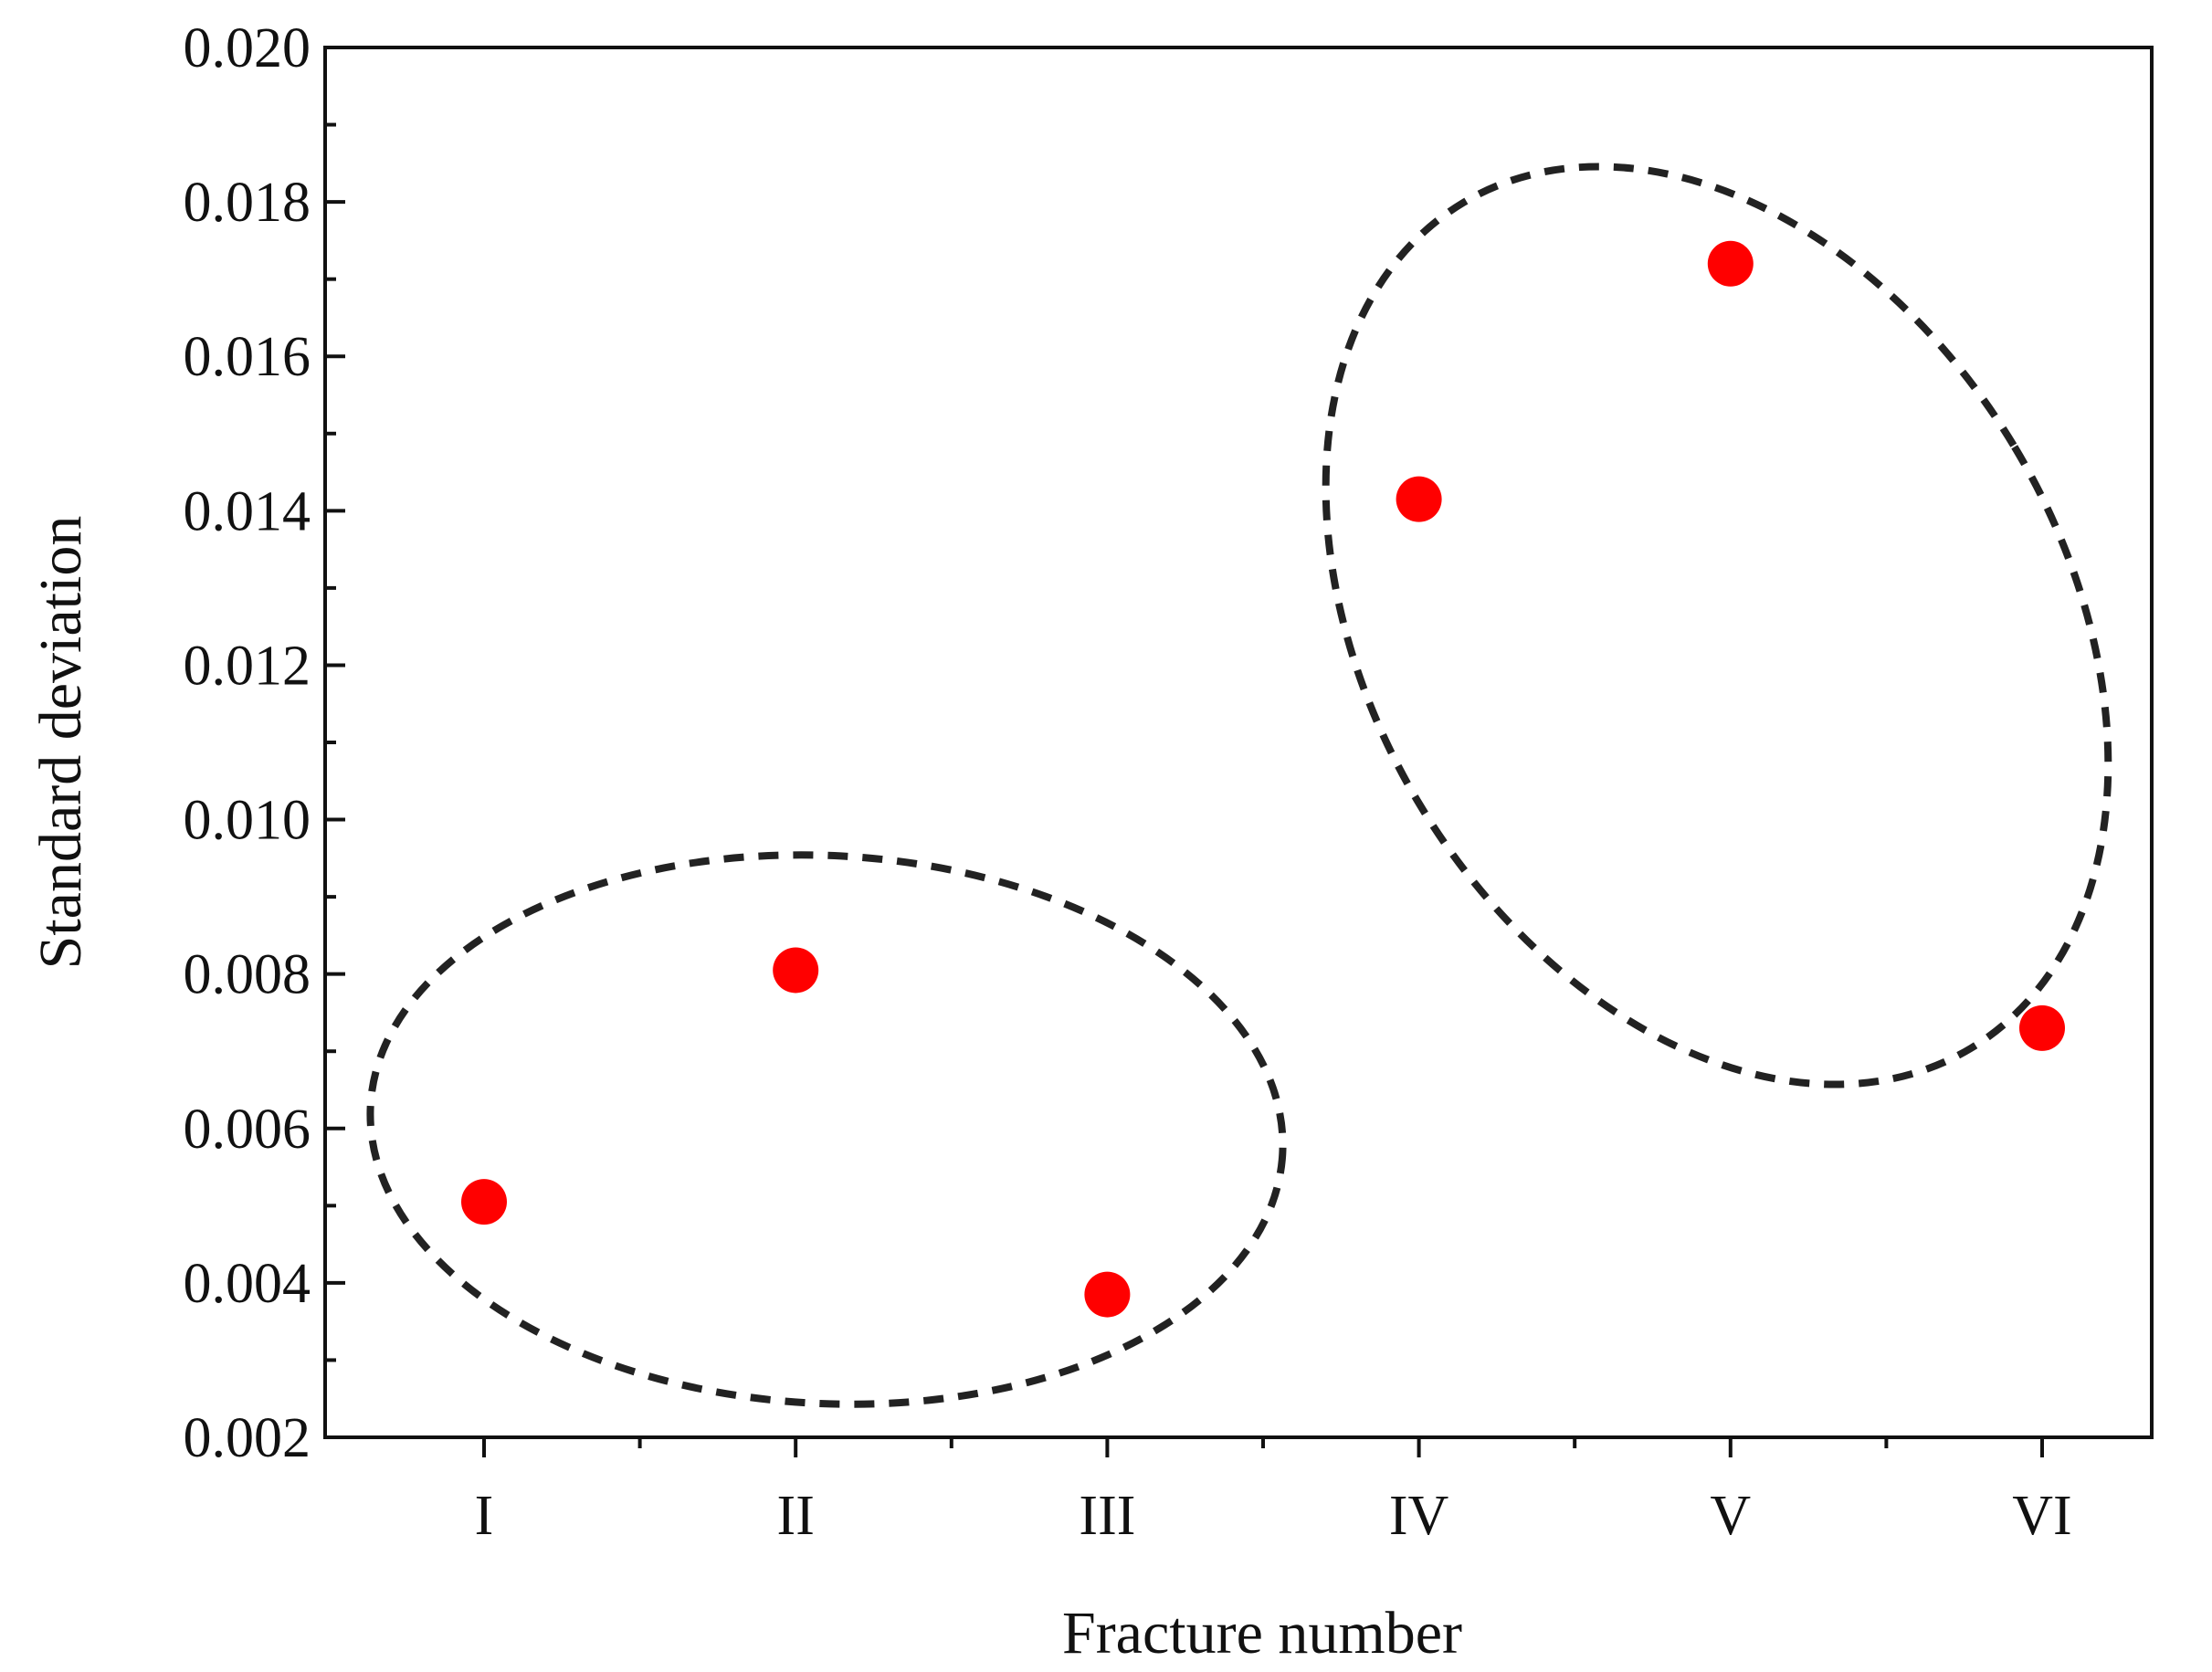  I want to click on x-tick-label: IV, so click(1419, 1516).